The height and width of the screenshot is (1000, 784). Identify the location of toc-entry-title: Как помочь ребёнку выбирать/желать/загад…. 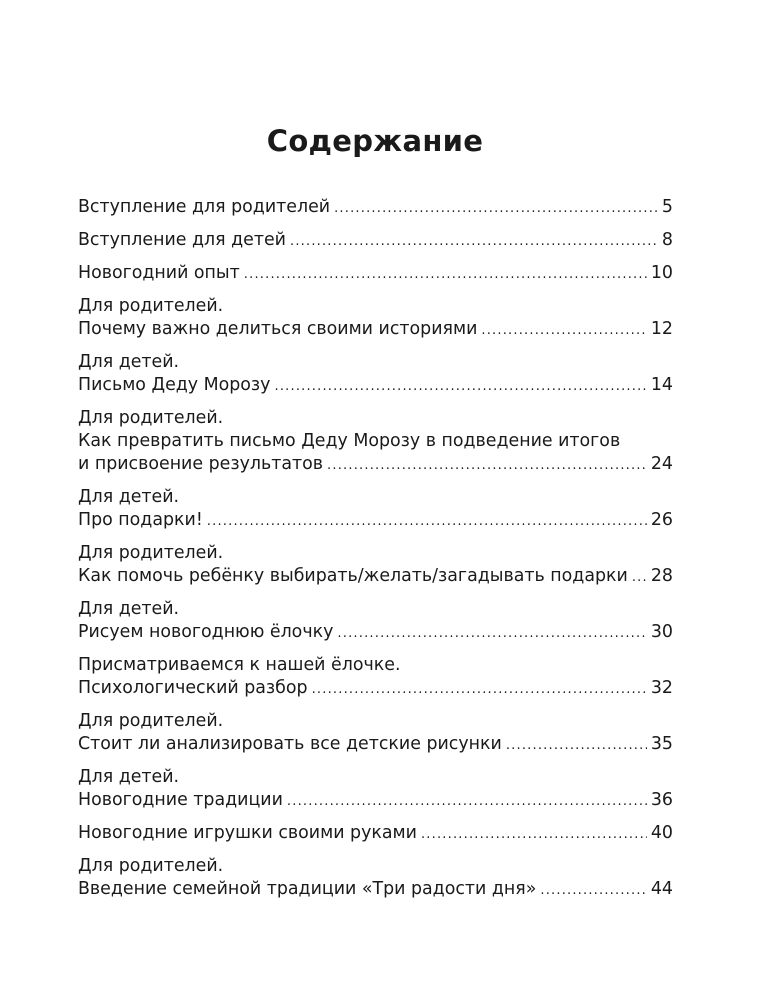
(353, 576).